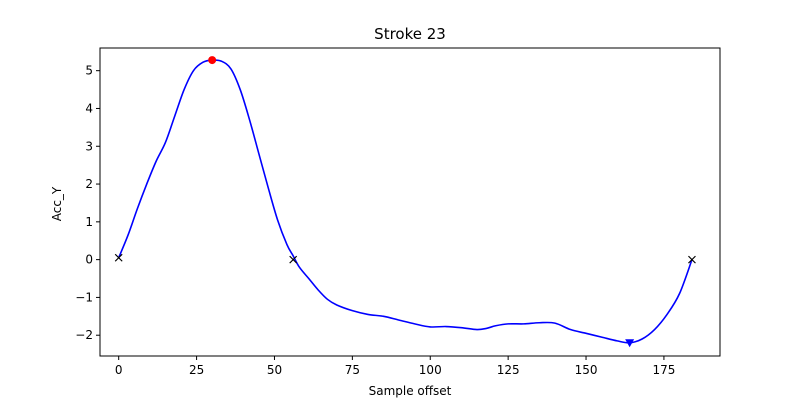  I want to click on x-axis-ticks: 0 25 50 75 100 125 150 175, so click(395, 366).